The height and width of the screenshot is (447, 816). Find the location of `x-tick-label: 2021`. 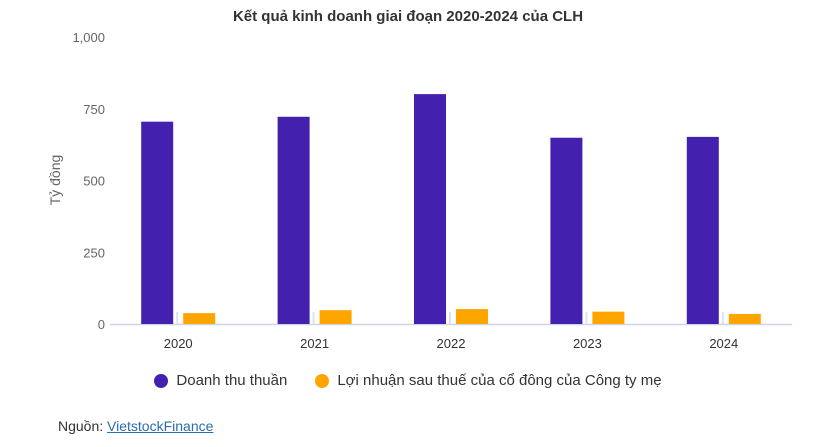

x-tick-label: 2021 is located at coordinates (314, 343).